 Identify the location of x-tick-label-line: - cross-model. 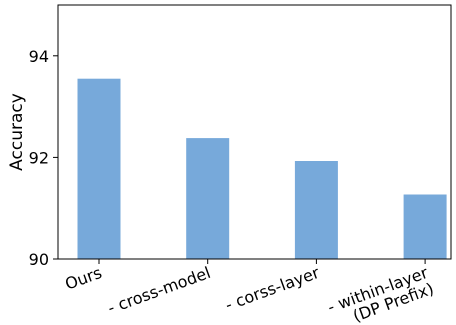
(159, 290).